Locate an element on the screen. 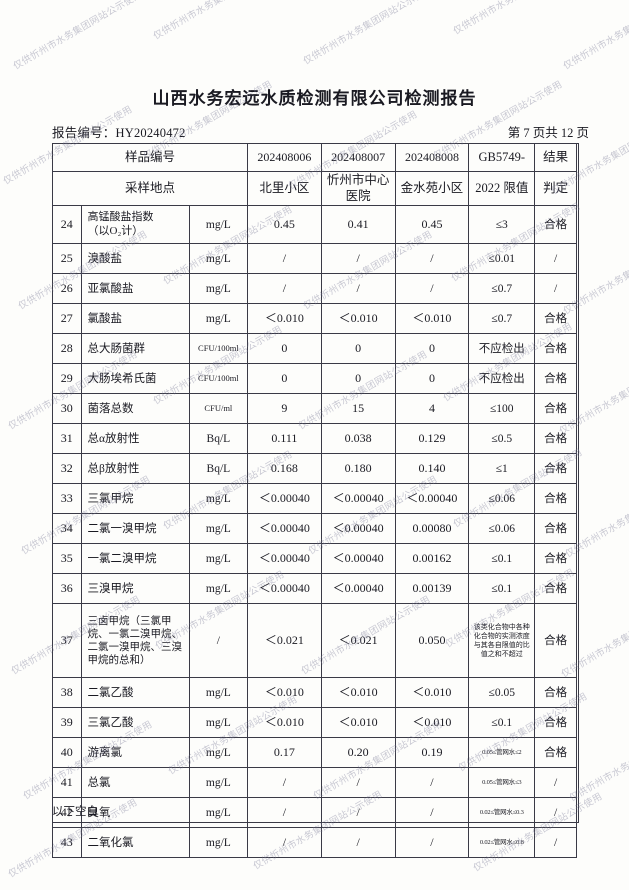  row-limit: 0.05≤管网水≤2 is located at coordinates (502, 753).